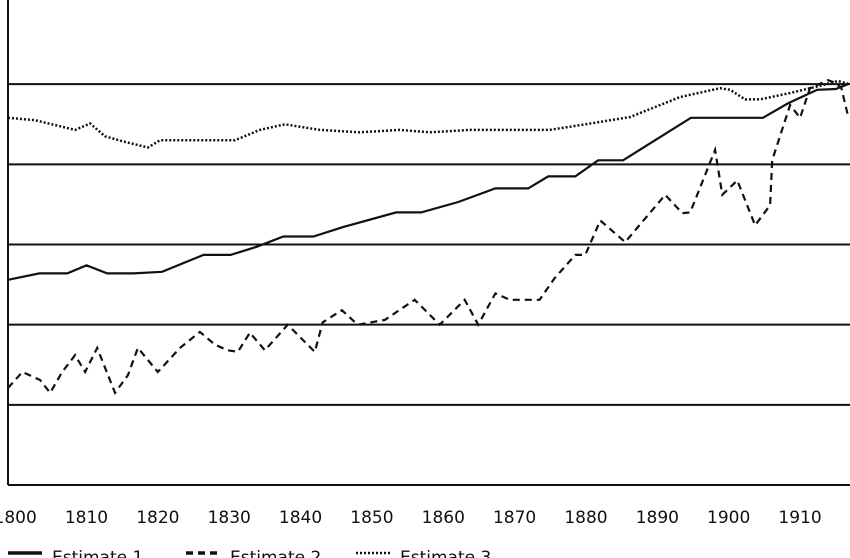 This screenshot has height=558, width=850. Describe the element at coordinates (657, 518) in the screenshot. I see `x-tick-label: 1890` at that location.